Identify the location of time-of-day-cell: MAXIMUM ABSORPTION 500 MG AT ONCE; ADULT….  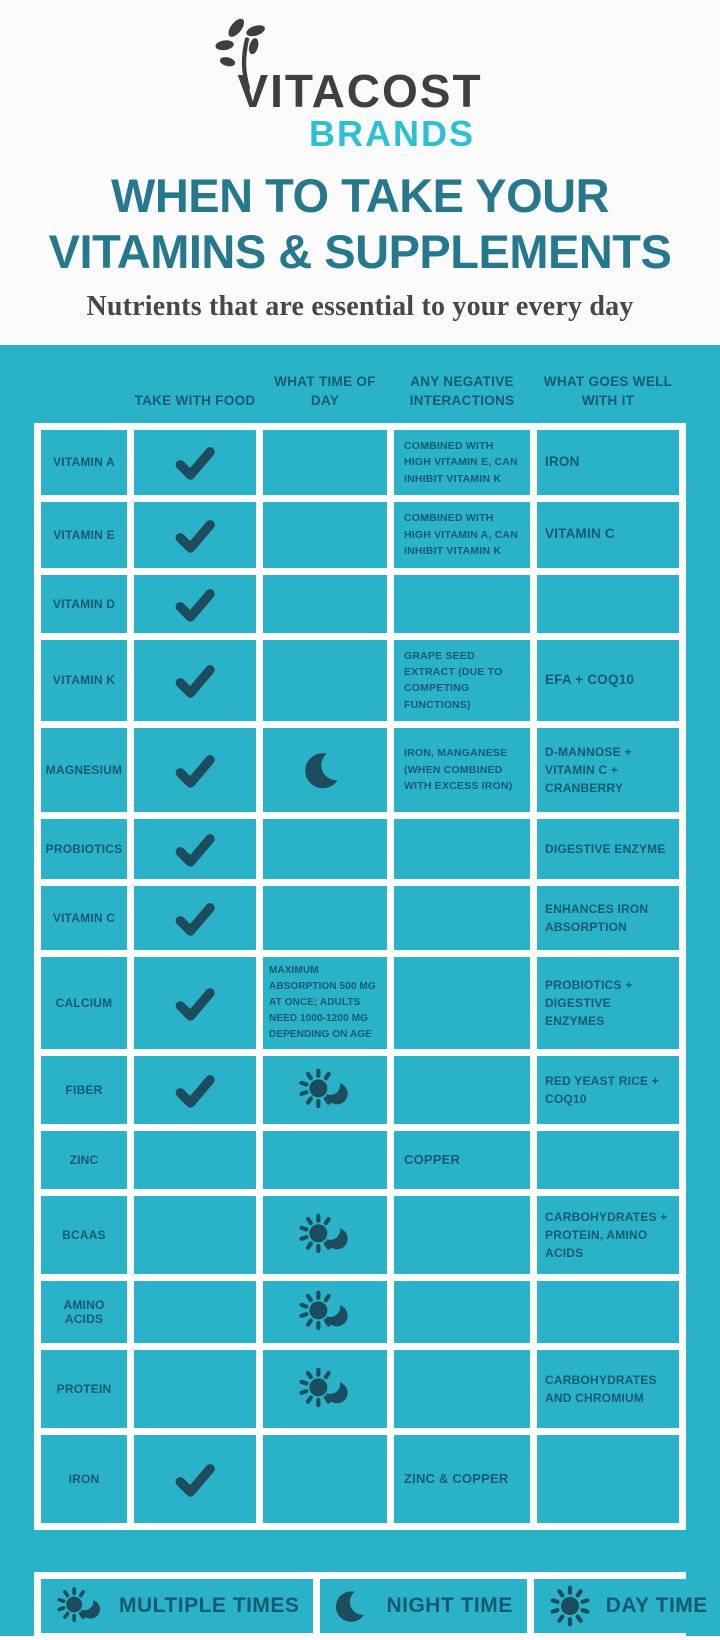
(325, 1002).